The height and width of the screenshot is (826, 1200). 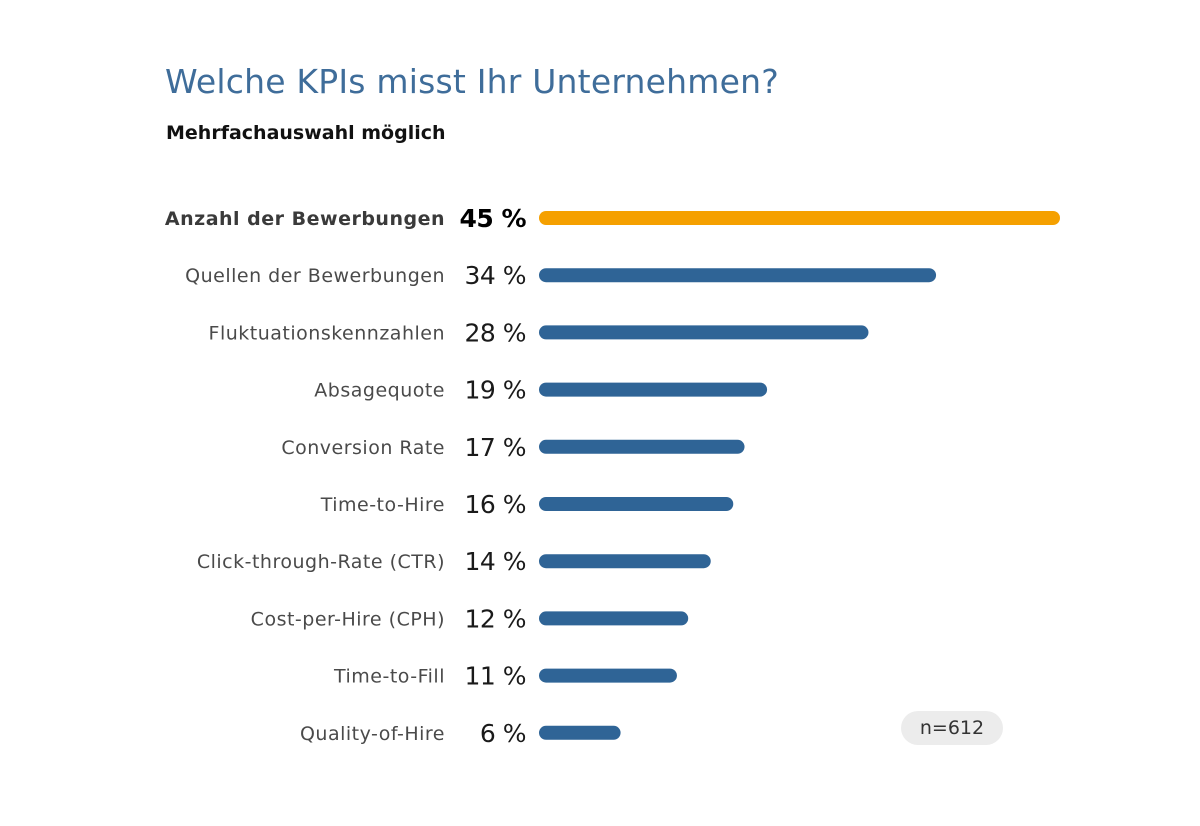 What do you see at coordinates (305, 219) in the screenshot?
I see `category-label-anzahl-der-bewerbungen: Anzahl der Bewerbungen` at bounding box center [305, 219].